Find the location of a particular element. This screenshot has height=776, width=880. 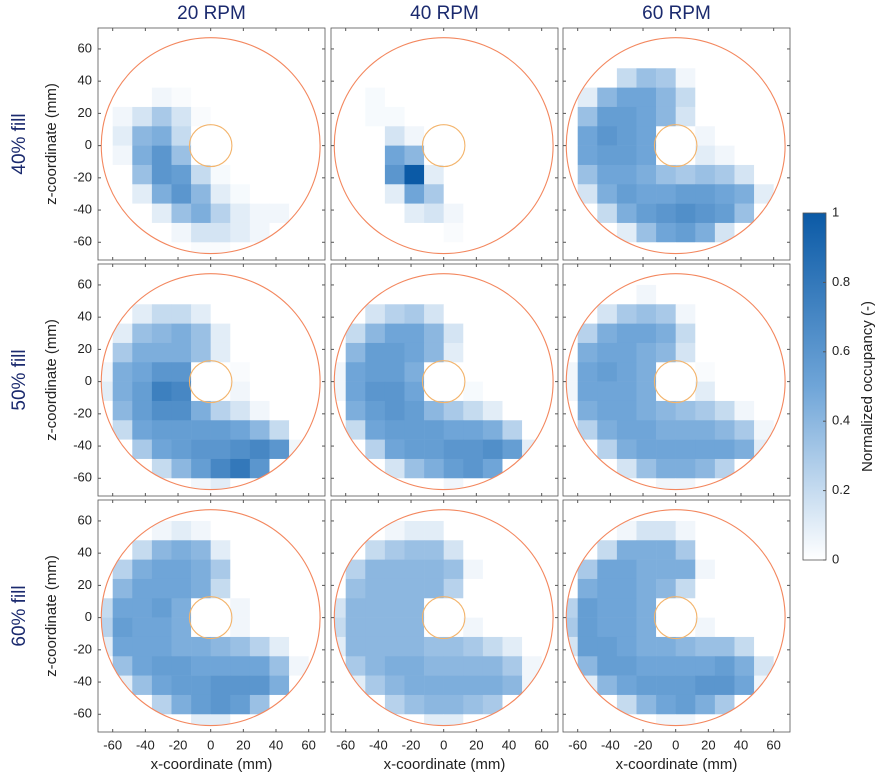

x-tick-label: 0 is located at coordinates (443, 744).